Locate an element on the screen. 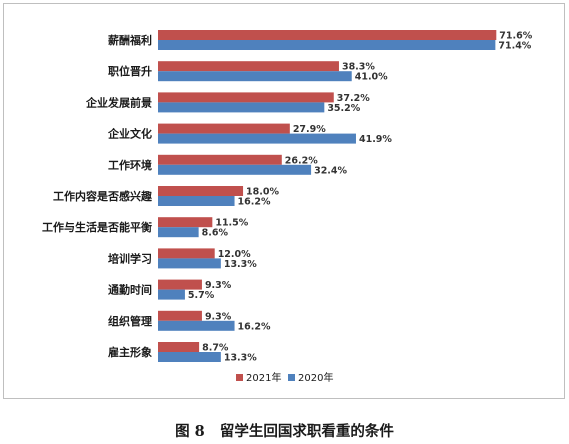 This screenshot has width=569, height=444. data-label: 27.9% is located at coordinates (309, 129).